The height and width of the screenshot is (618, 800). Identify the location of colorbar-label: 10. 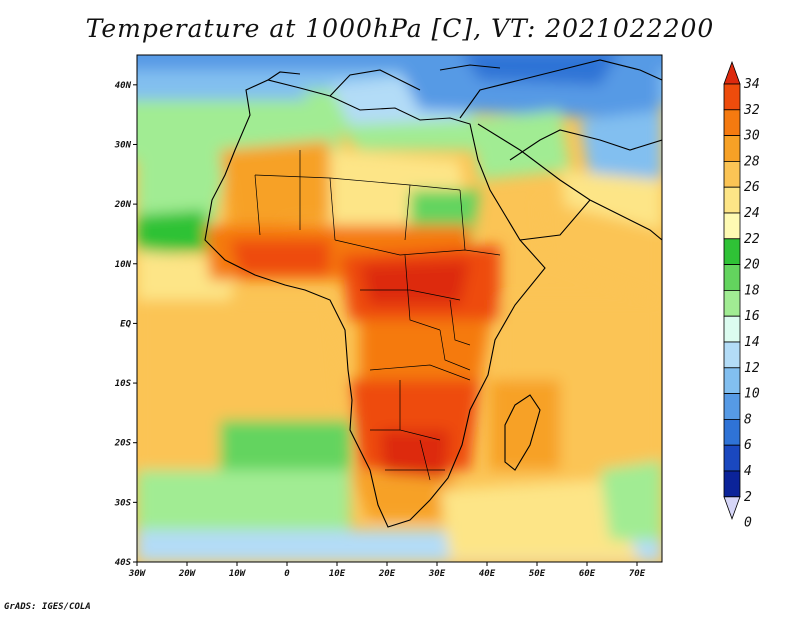
(752, 394).